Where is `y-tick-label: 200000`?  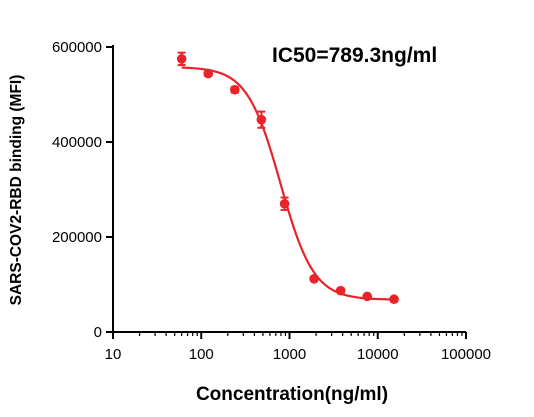 y-tick-label: 200000 is located at coordinates (77, 237).